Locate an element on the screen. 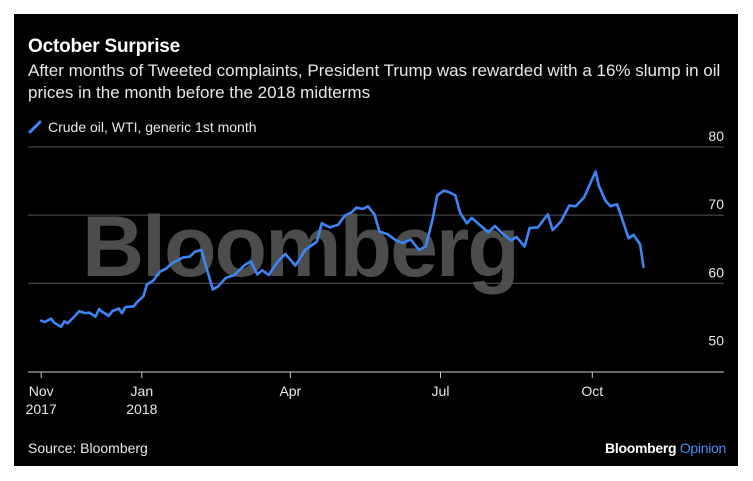 The image size is (753, 481). legend: Crude oil, WTI, generic 1st month is located at coordinates (142, 127).